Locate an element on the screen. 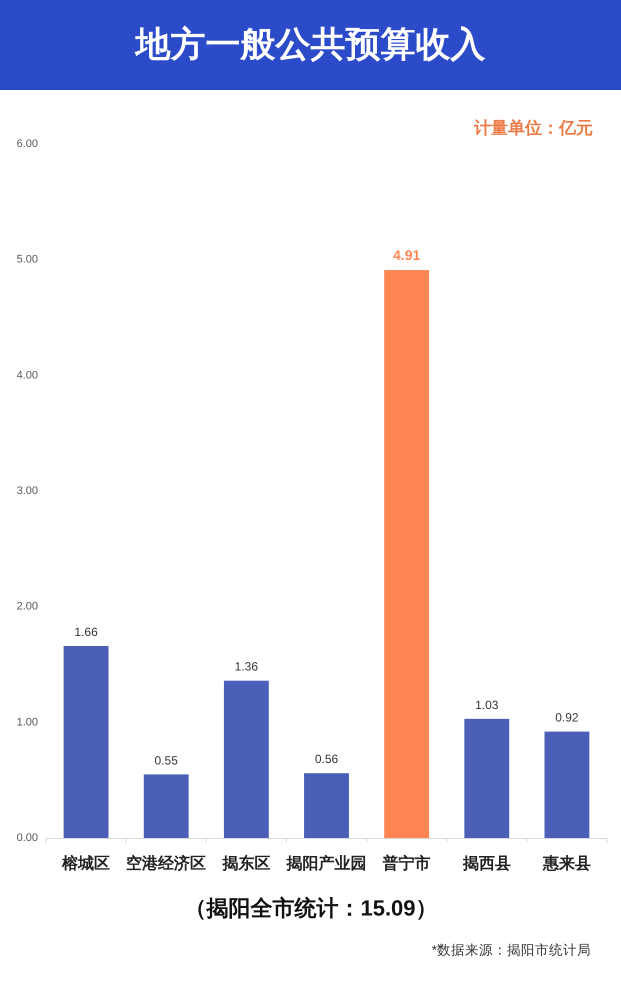 Image resolution: width=621 pixels, height=983 pixels. text: *数据来源：揭阳市统计局 is located at coordinates (511, 950).